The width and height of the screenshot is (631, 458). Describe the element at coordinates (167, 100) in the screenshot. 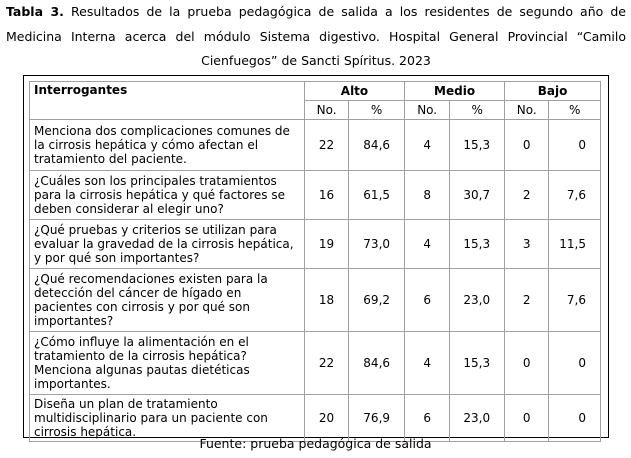

I see `header-questions: Interrogantes` at that location.